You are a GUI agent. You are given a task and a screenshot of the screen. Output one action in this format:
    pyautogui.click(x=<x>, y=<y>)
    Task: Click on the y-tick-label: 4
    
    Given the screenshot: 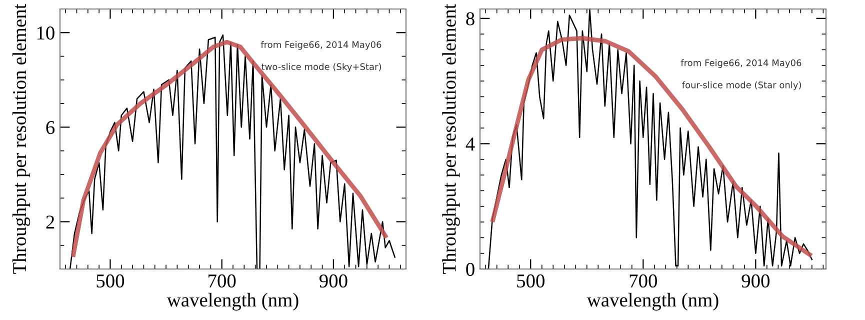 What is the action you would take?
    pyautogui.click(x=470, y=144)
    